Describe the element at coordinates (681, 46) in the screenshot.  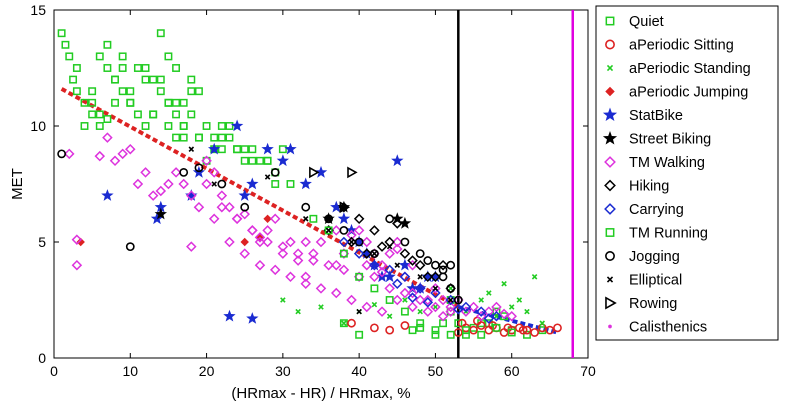
I see `legend-label-aperiodic-sitting: aPeriodic Sitting` at that location.